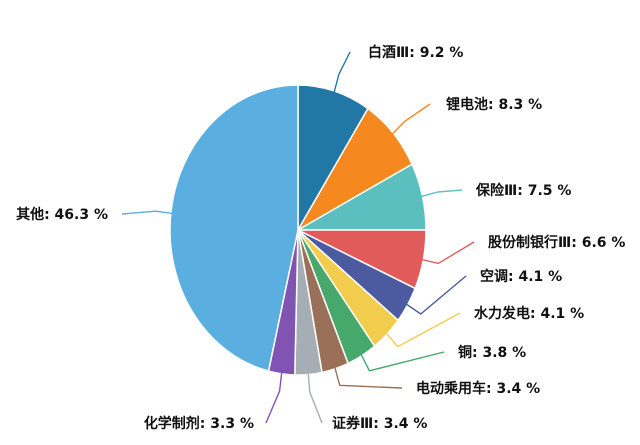 The width and height of the screenshot is (640, 445). What do you see at coordinates (368, 377) in the screenshot?
I see `slice-8-leader-line` at bounding box center [368, 377].